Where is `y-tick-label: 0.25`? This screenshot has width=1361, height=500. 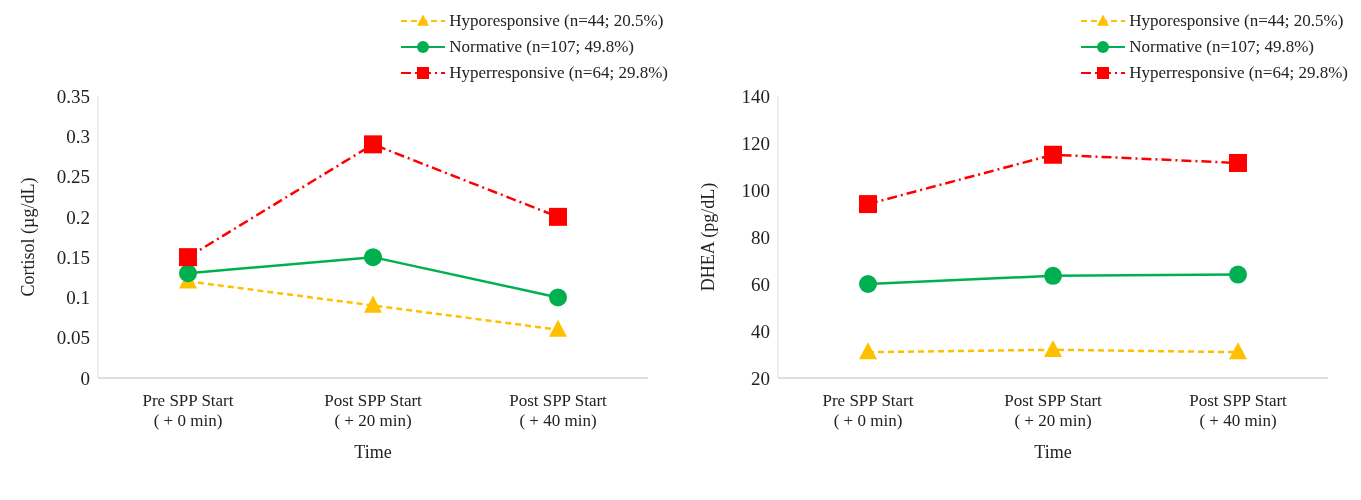
y-tick-label: 0.25 is located at coordinates (73, 177).